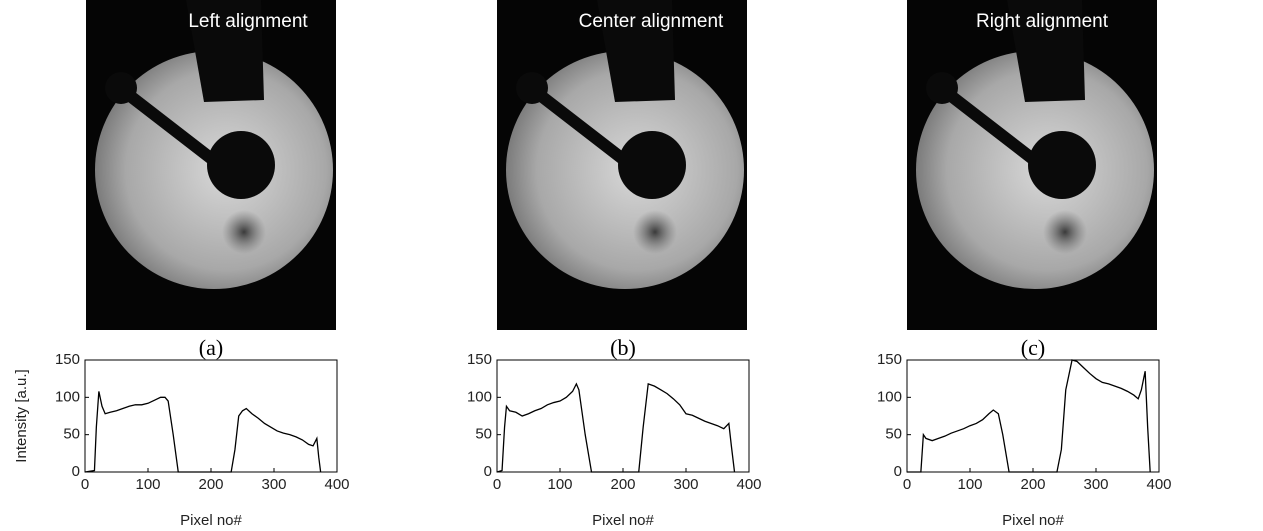 This screenshot has width=1263, height=531. What do you see at coordinates (651, 21) in the screenshot?
I see `panel-title: Center alignment` at bounding box center [651, 21].